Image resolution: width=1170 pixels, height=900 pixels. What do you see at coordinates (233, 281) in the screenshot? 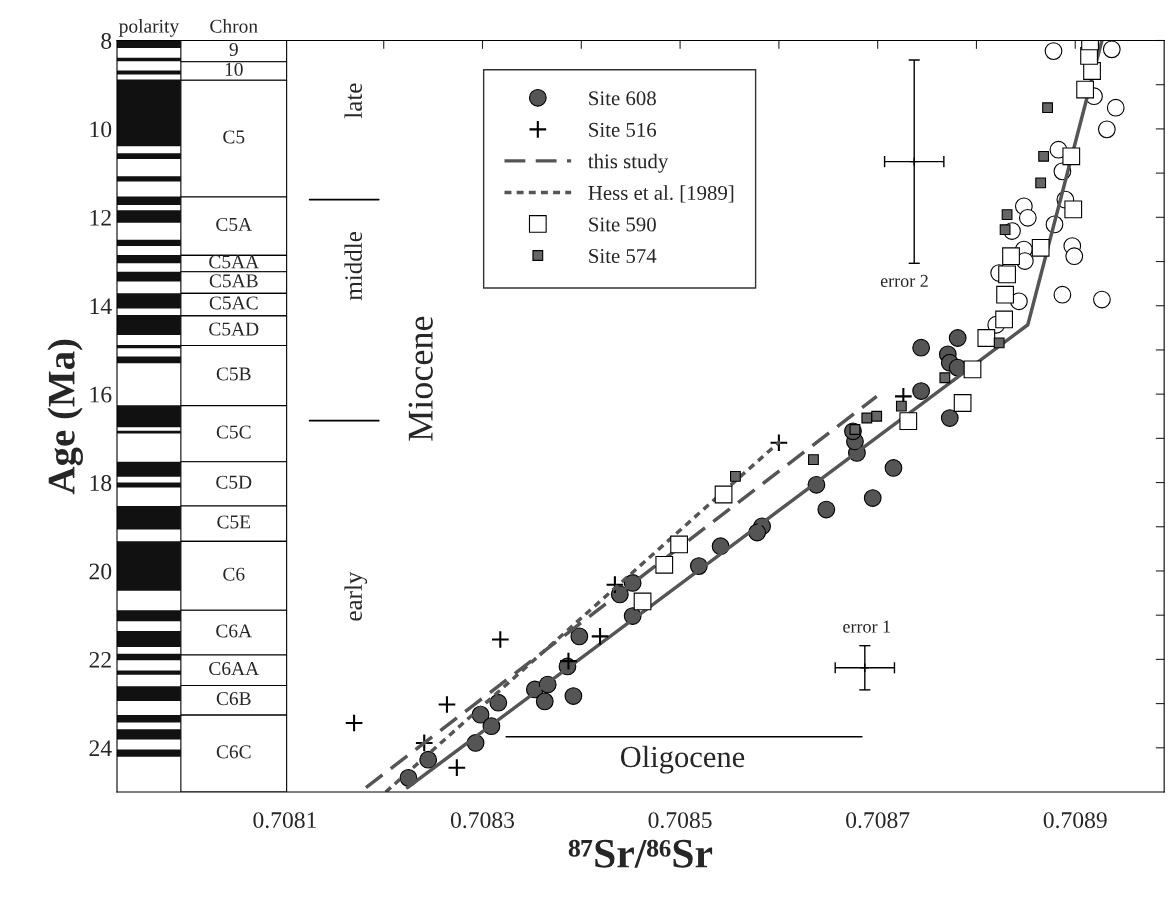
I see `band-label: C5AB` at bounding box center [233, 281].